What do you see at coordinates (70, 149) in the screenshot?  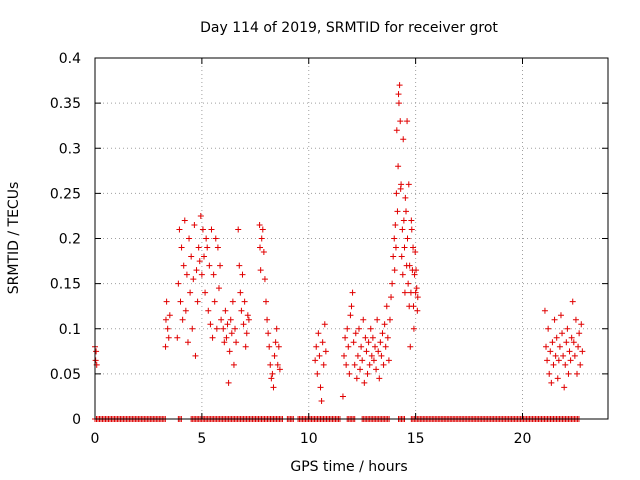 I see `y-tick-label: 0.3` at bounding box center [70, 149].